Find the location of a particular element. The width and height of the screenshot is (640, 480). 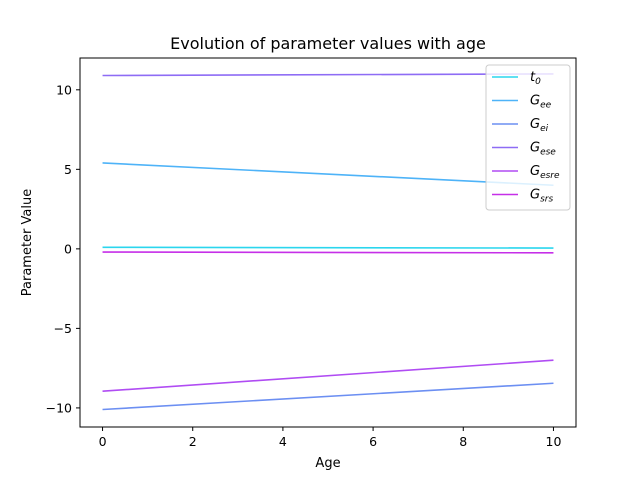

legend-entry-label: Gei is located at coordinates (539, 125).